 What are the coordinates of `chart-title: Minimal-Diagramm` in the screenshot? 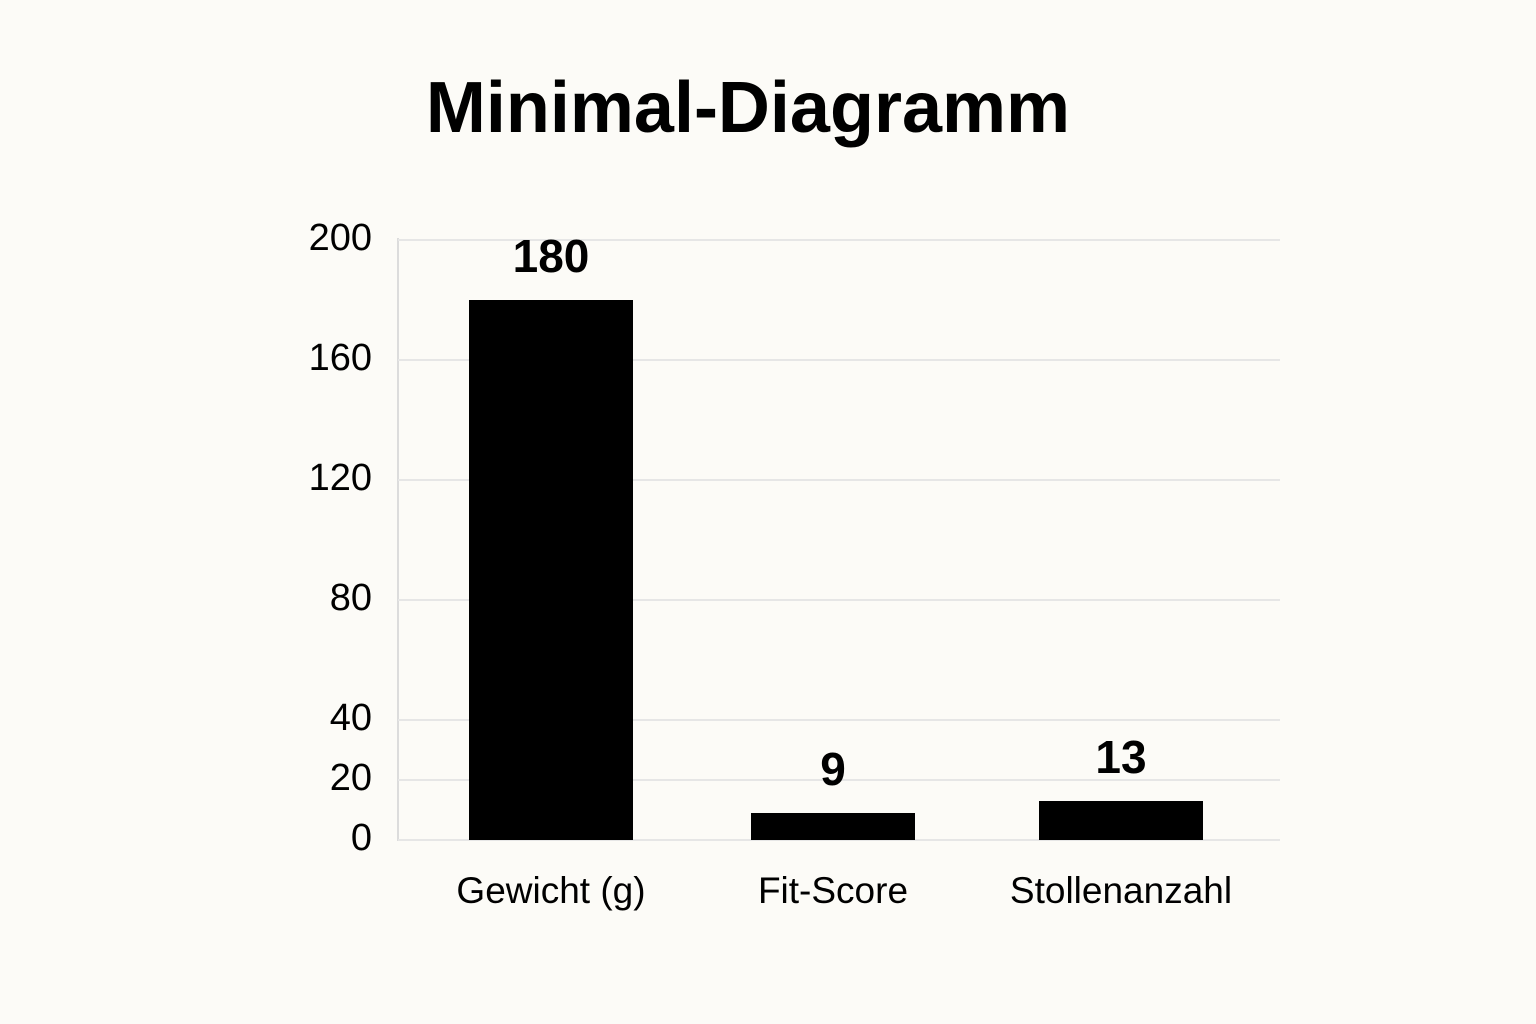 It's located at (748, 108).